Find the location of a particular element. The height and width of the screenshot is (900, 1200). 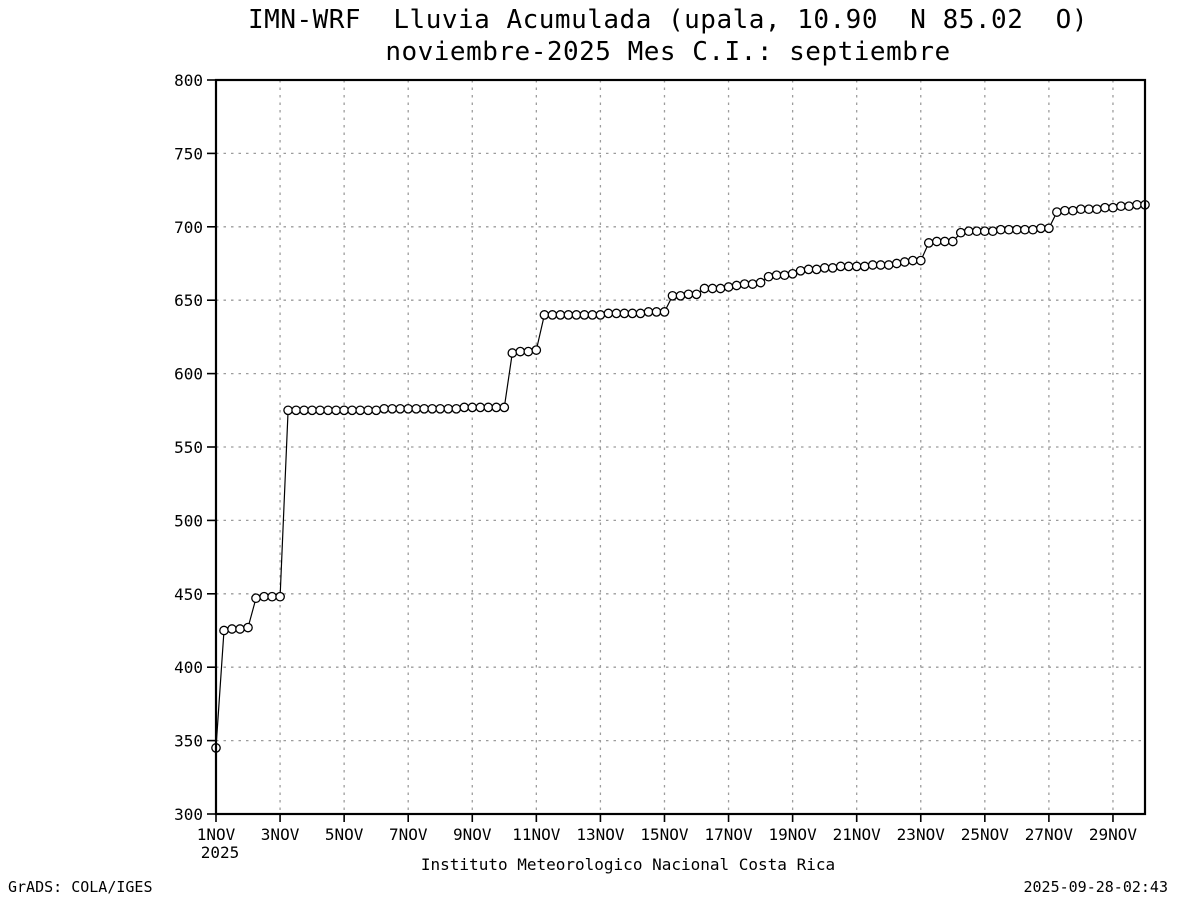

x-tick-label: 9NOV is located at coordinates (472, 834).